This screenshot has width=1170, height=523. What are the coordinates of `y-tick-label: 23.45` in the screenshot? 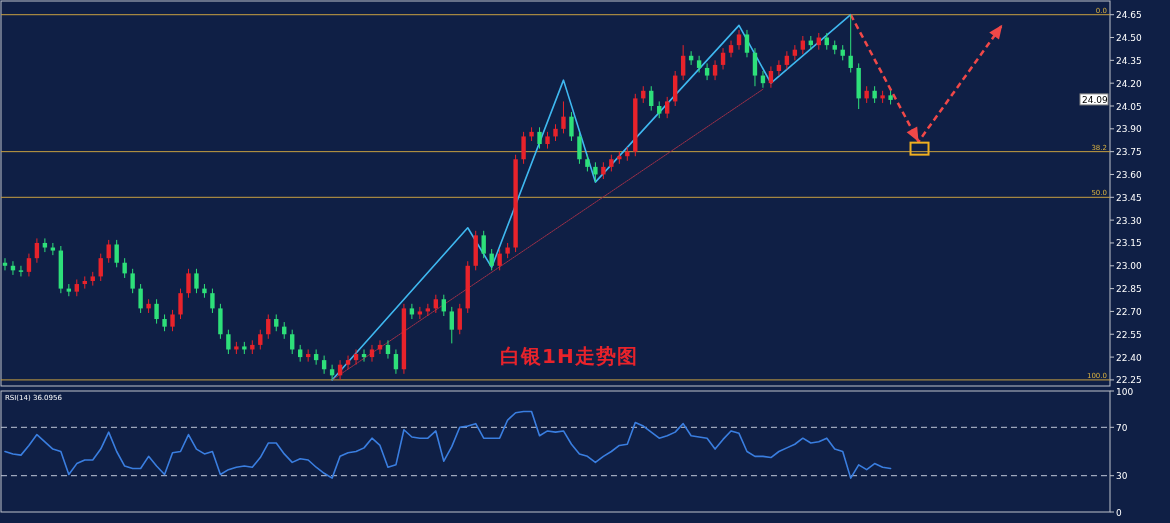 It's located at (1129, 197).